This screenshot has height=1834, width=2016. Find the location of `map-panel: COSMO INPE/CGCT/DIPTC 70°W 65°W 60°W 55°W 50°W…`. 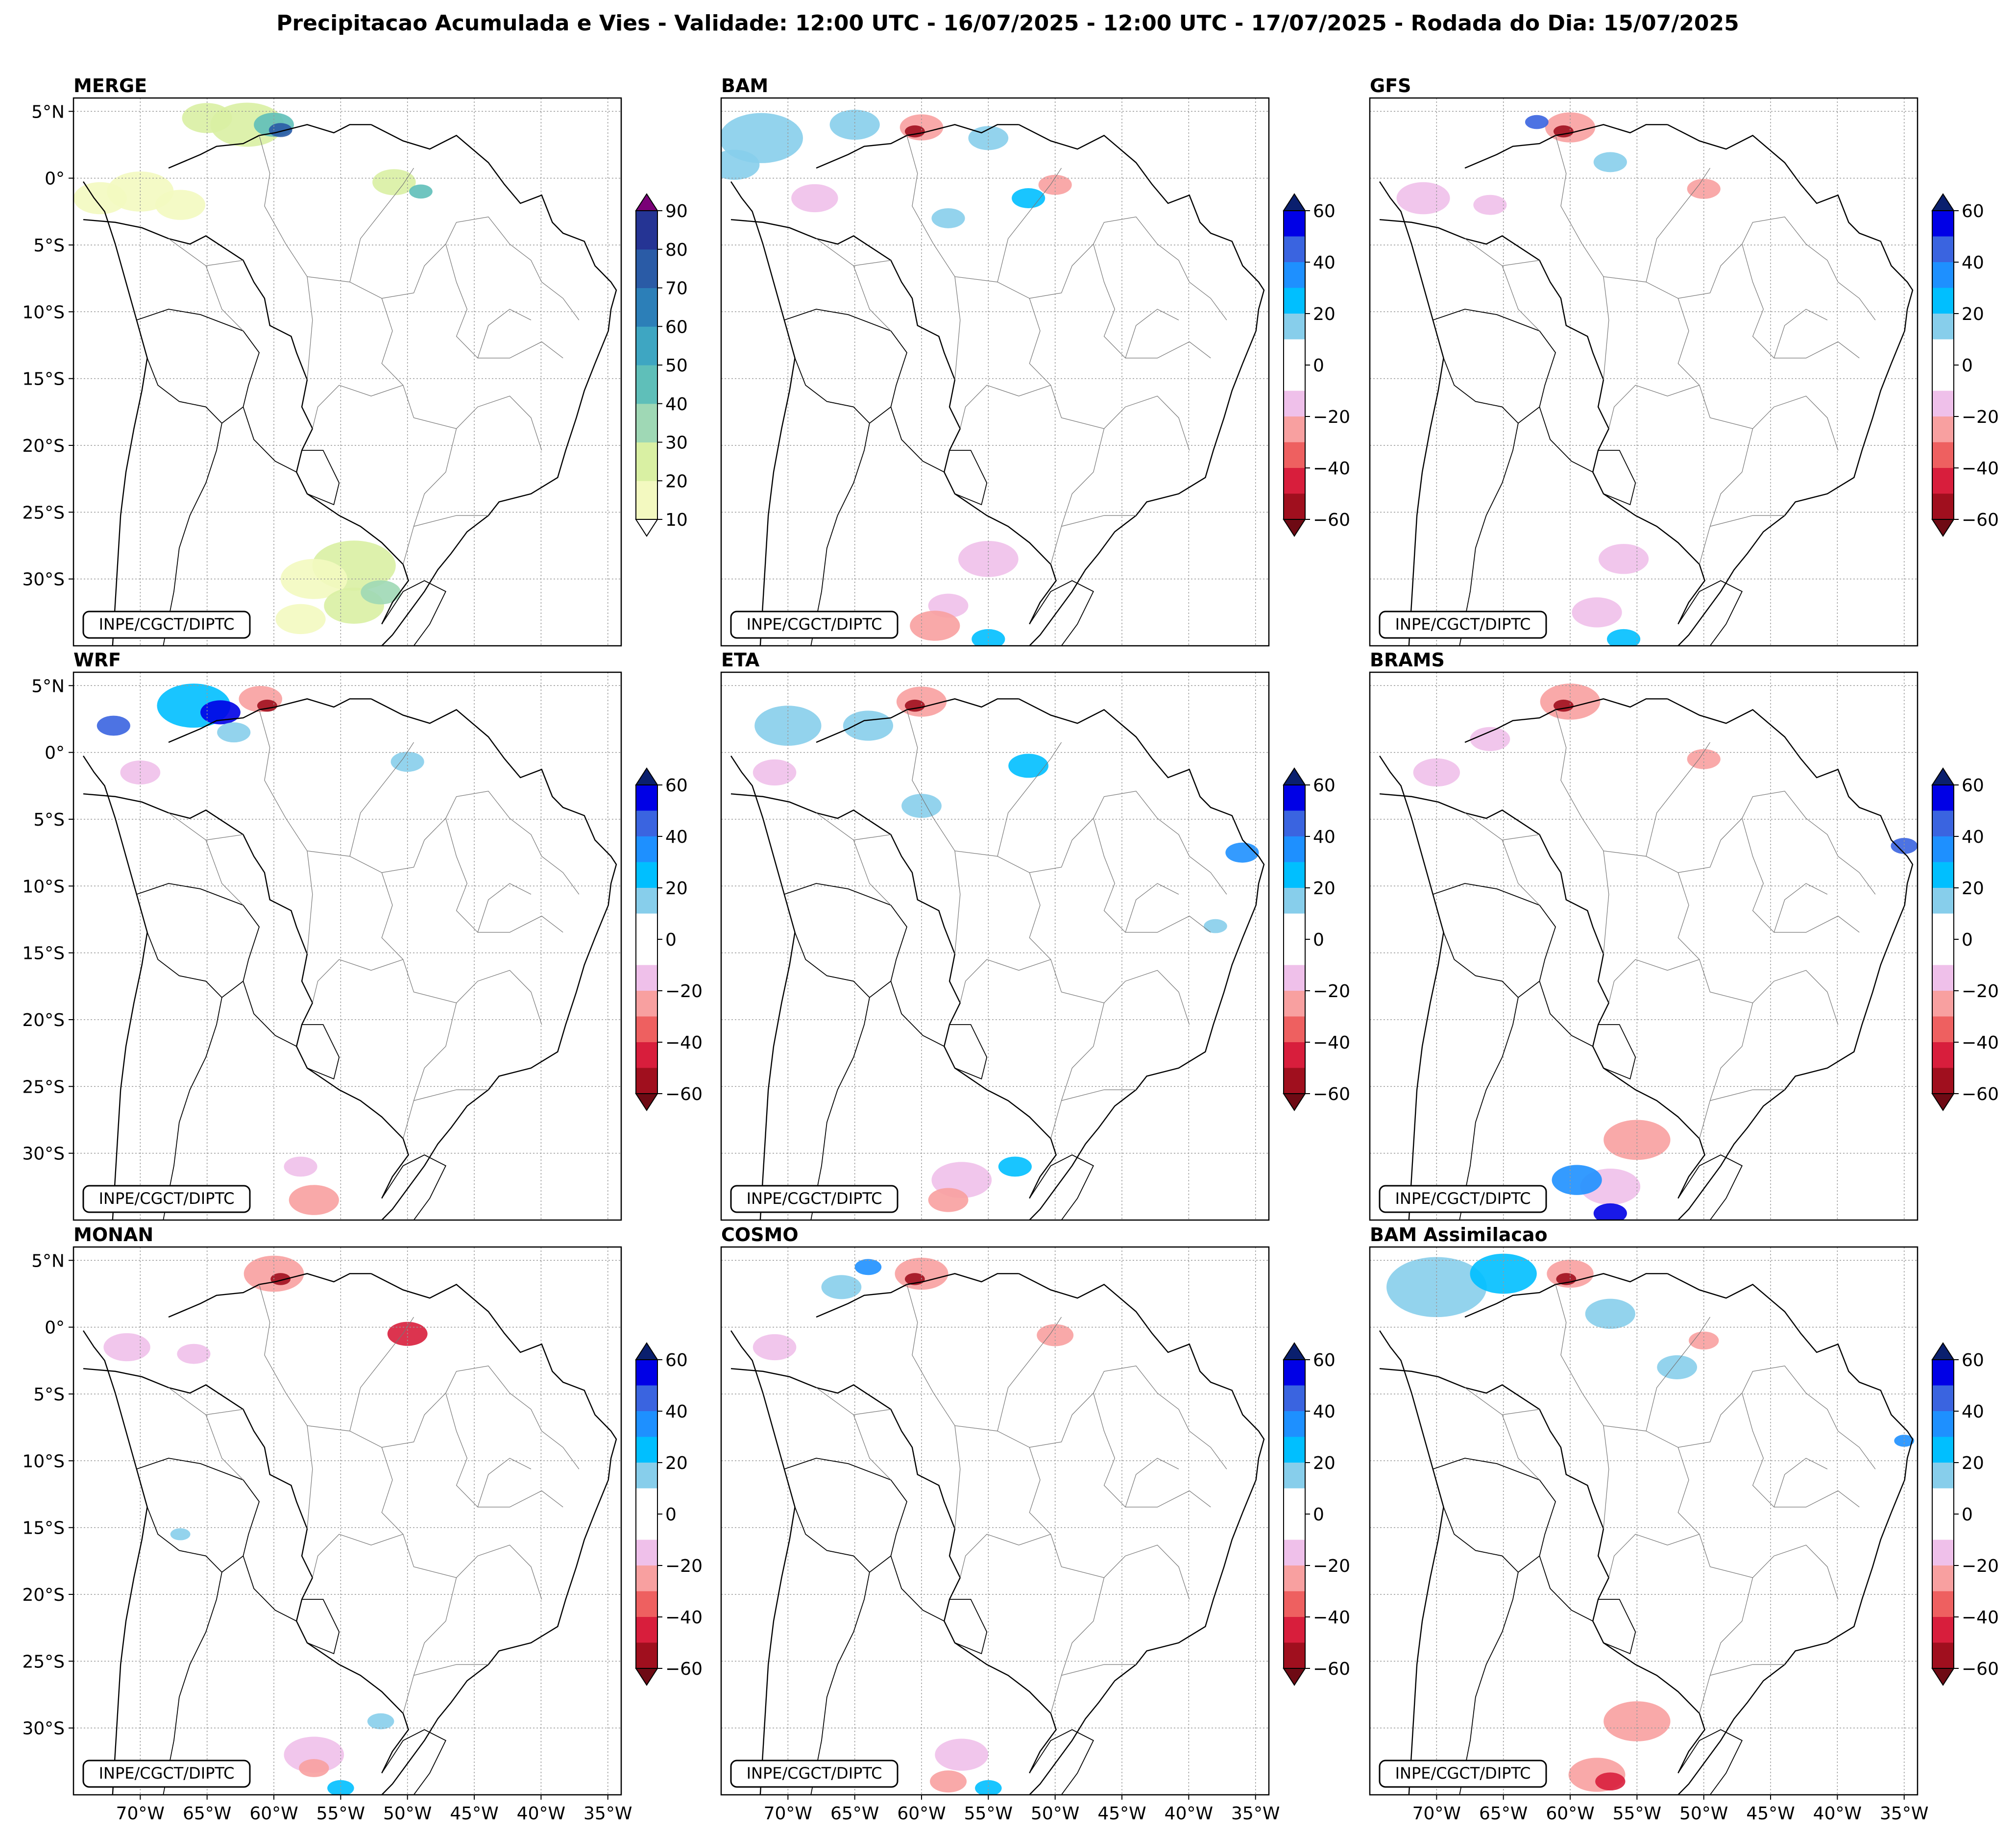

map-panel: COSMO INPE/CGCT/DIPTC 70°W 65°W 60°W 55°W 50°W… is located at coordinates (1035, 1524).